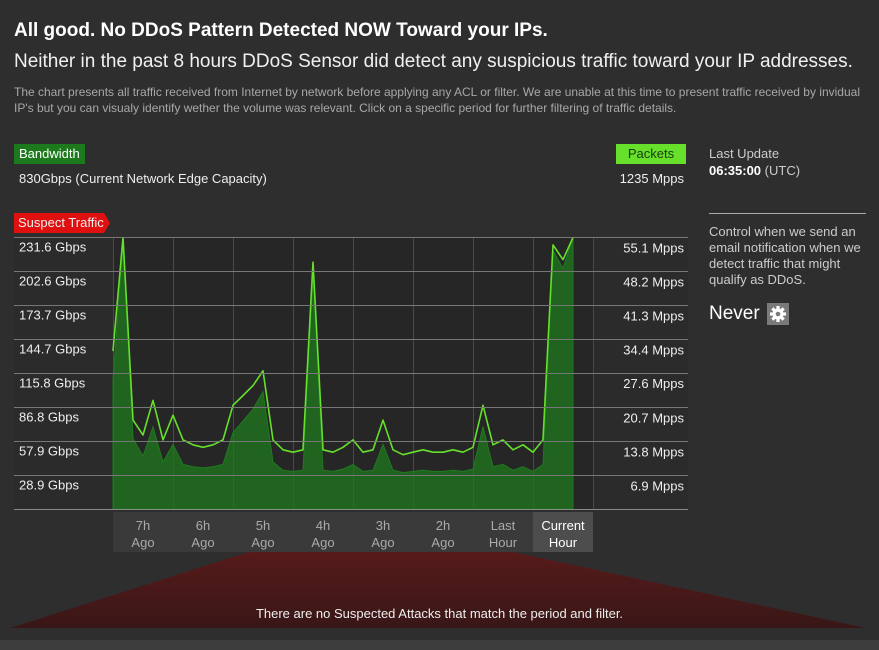 This screenshot has width=879, height=650. I want to click on suspect-label: Suspect Traffic, so click(61, 222).